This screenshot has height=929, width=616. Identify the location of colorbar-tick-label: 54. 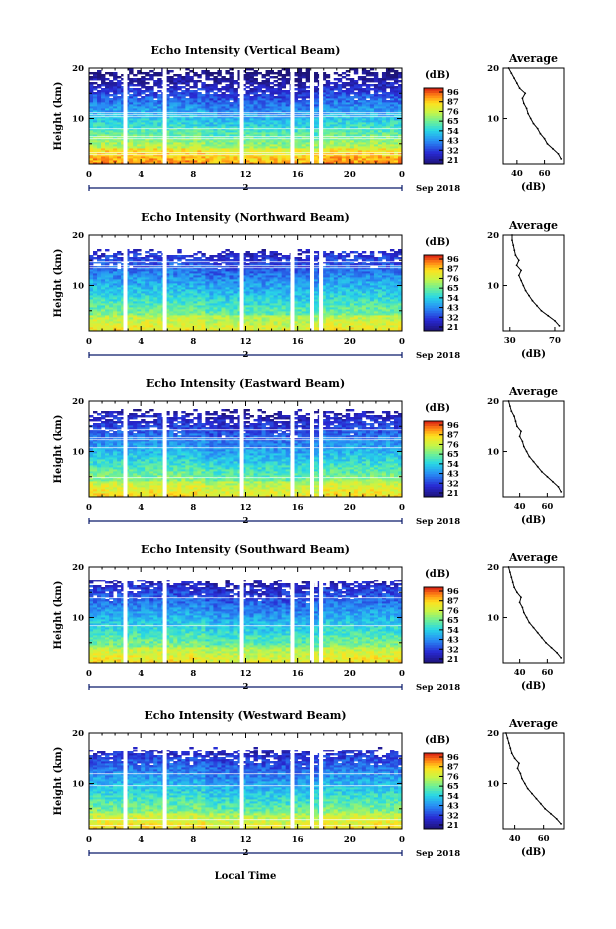
(453, 132).